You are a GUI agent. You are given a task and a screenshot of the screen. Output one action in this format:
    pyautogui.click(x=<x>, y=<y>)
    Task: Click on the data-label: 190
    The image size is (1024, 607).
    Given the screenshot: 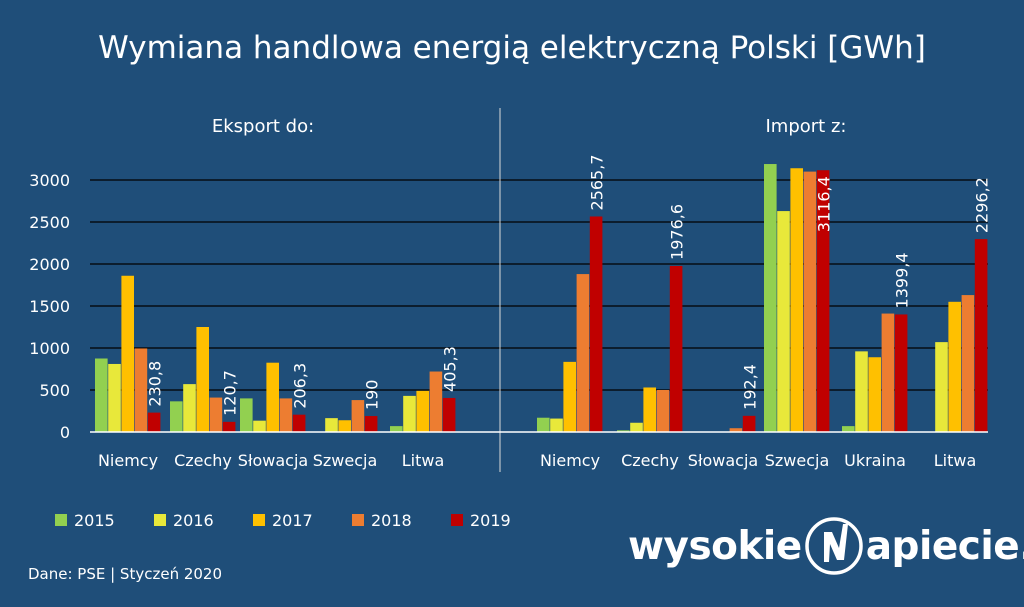 What is the action you would take?
    pyautogui.click(x=371, y=394)
    